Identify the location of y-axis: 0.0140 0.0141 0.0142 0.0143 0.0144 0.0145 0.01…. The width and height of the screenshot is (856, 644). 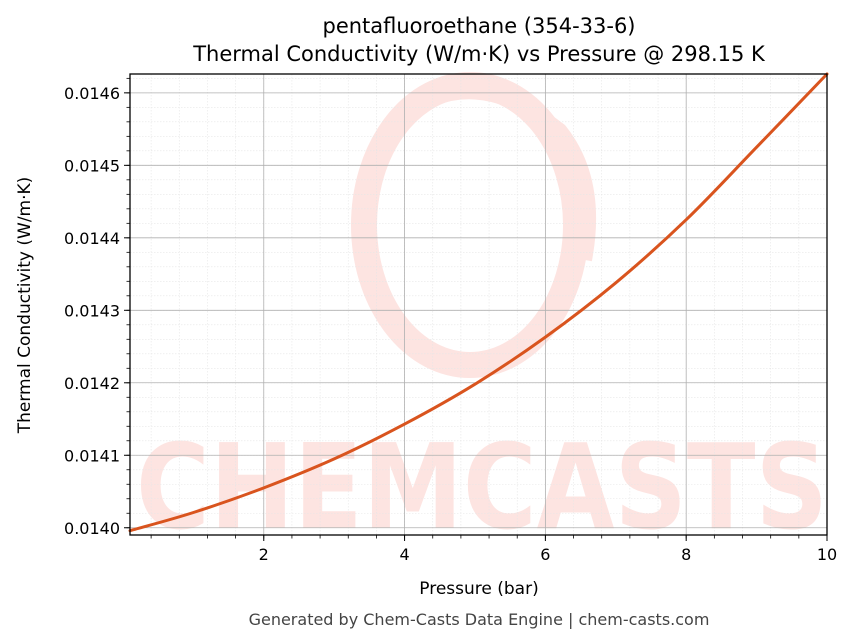
(97, 307).